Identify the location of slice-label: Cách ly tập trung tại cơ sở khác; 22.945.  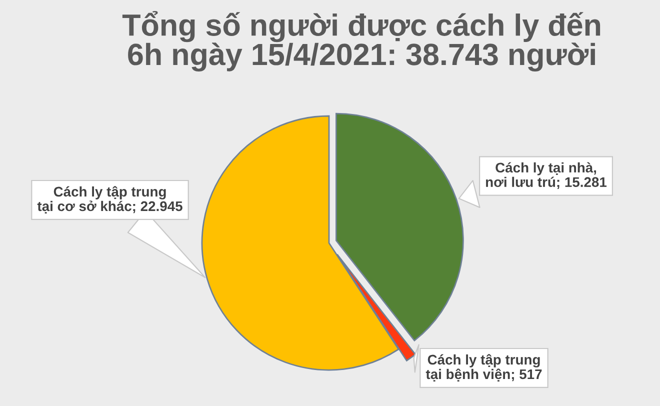
(109, 200).